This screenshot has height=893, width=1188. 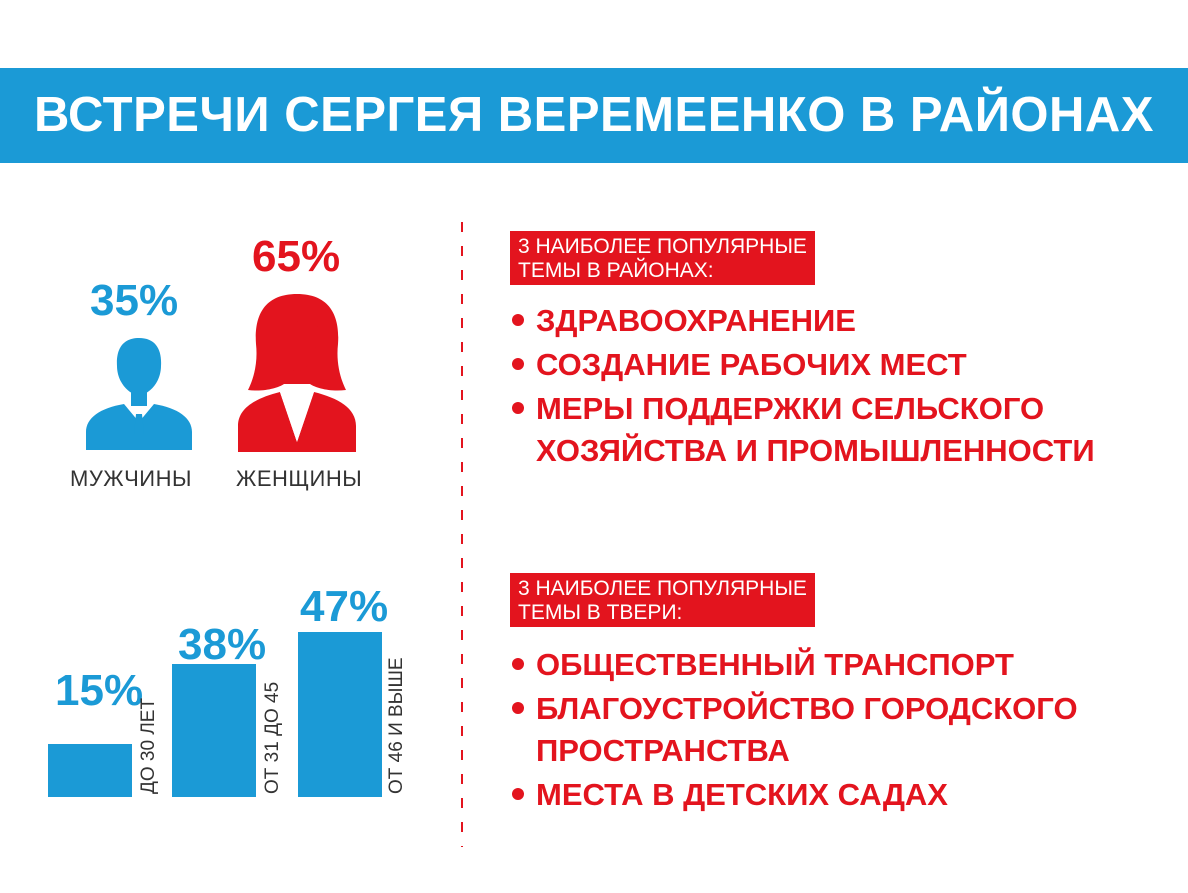 What do you see at coordinates (662, 588) in the screenshot?
I see `tver-heading-line-1: 3 НАИБОЛЕЕ ПОПУЛЯРНЫЕ` at bounding box center [662, 588].